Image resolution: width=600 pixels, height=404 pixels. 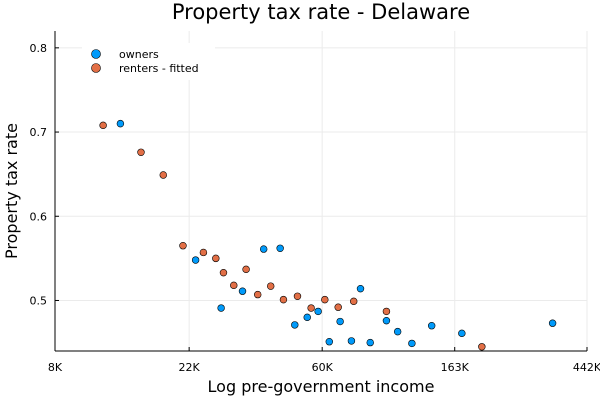 I want to click on y-tick-label: 0.6, so click(x=39, y=216).